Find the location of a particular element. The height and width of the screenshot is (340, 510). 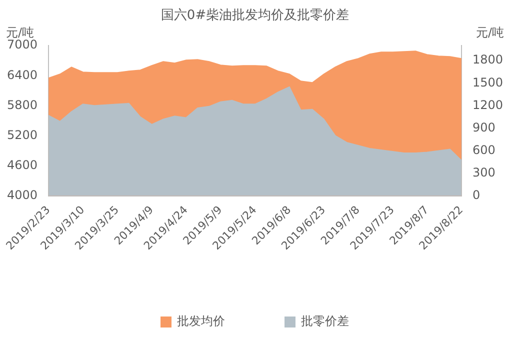

y2-tick-label: 1200 is located at coordinates (488, 105).